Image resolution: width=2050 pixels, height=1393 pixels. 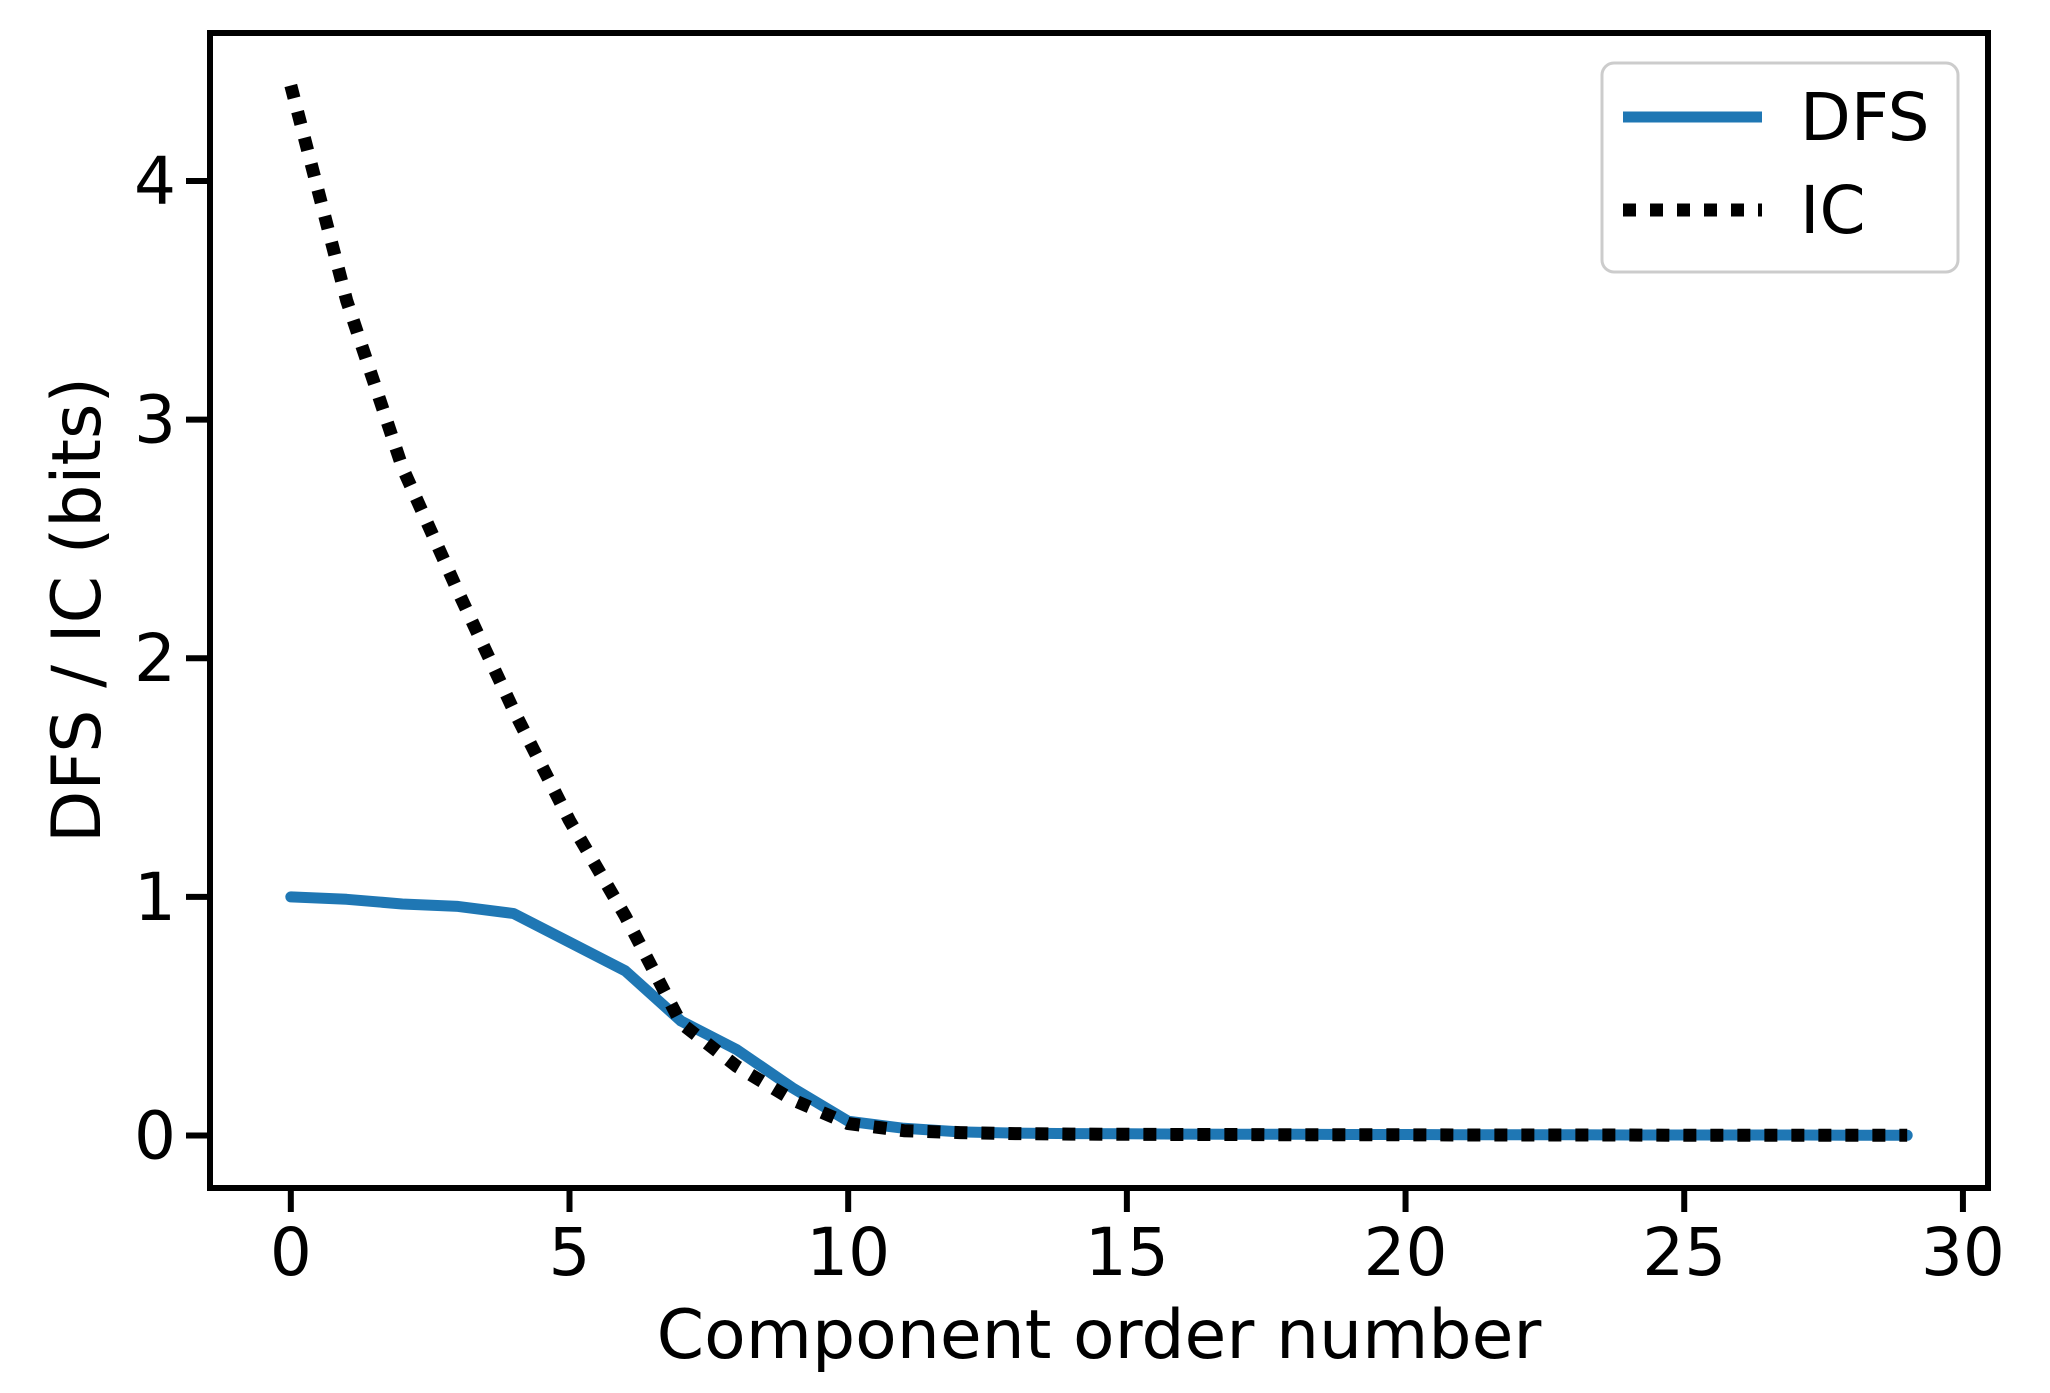 I want to click on y-tick-label: 1, so click(x=155, y=897).